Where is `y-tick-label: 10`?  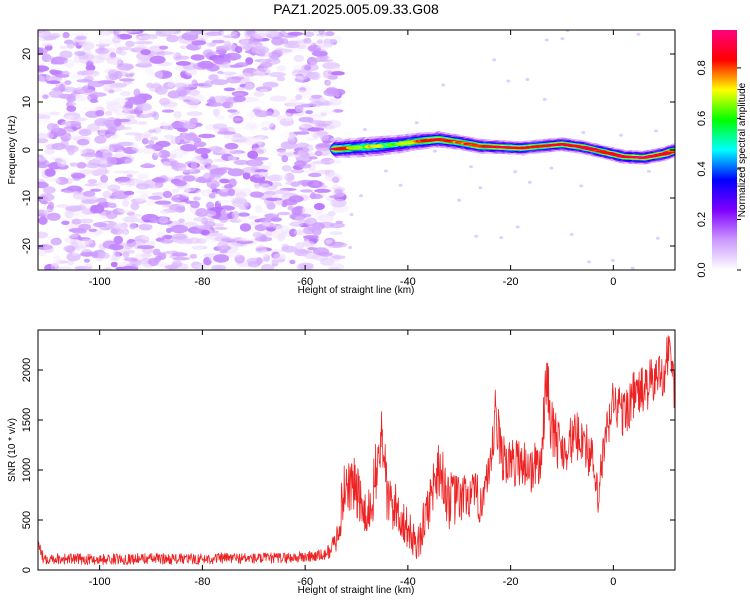 y-tick-label: 10 is located at coordinates (27, 102).